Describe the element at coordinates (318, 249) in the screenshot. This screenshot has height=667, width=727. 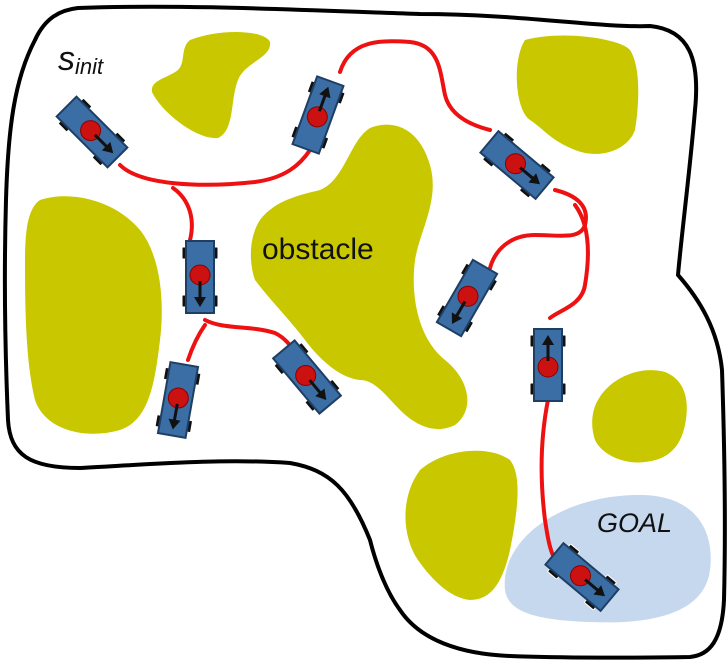
I see `obstacle-label: obstacle` at that location.